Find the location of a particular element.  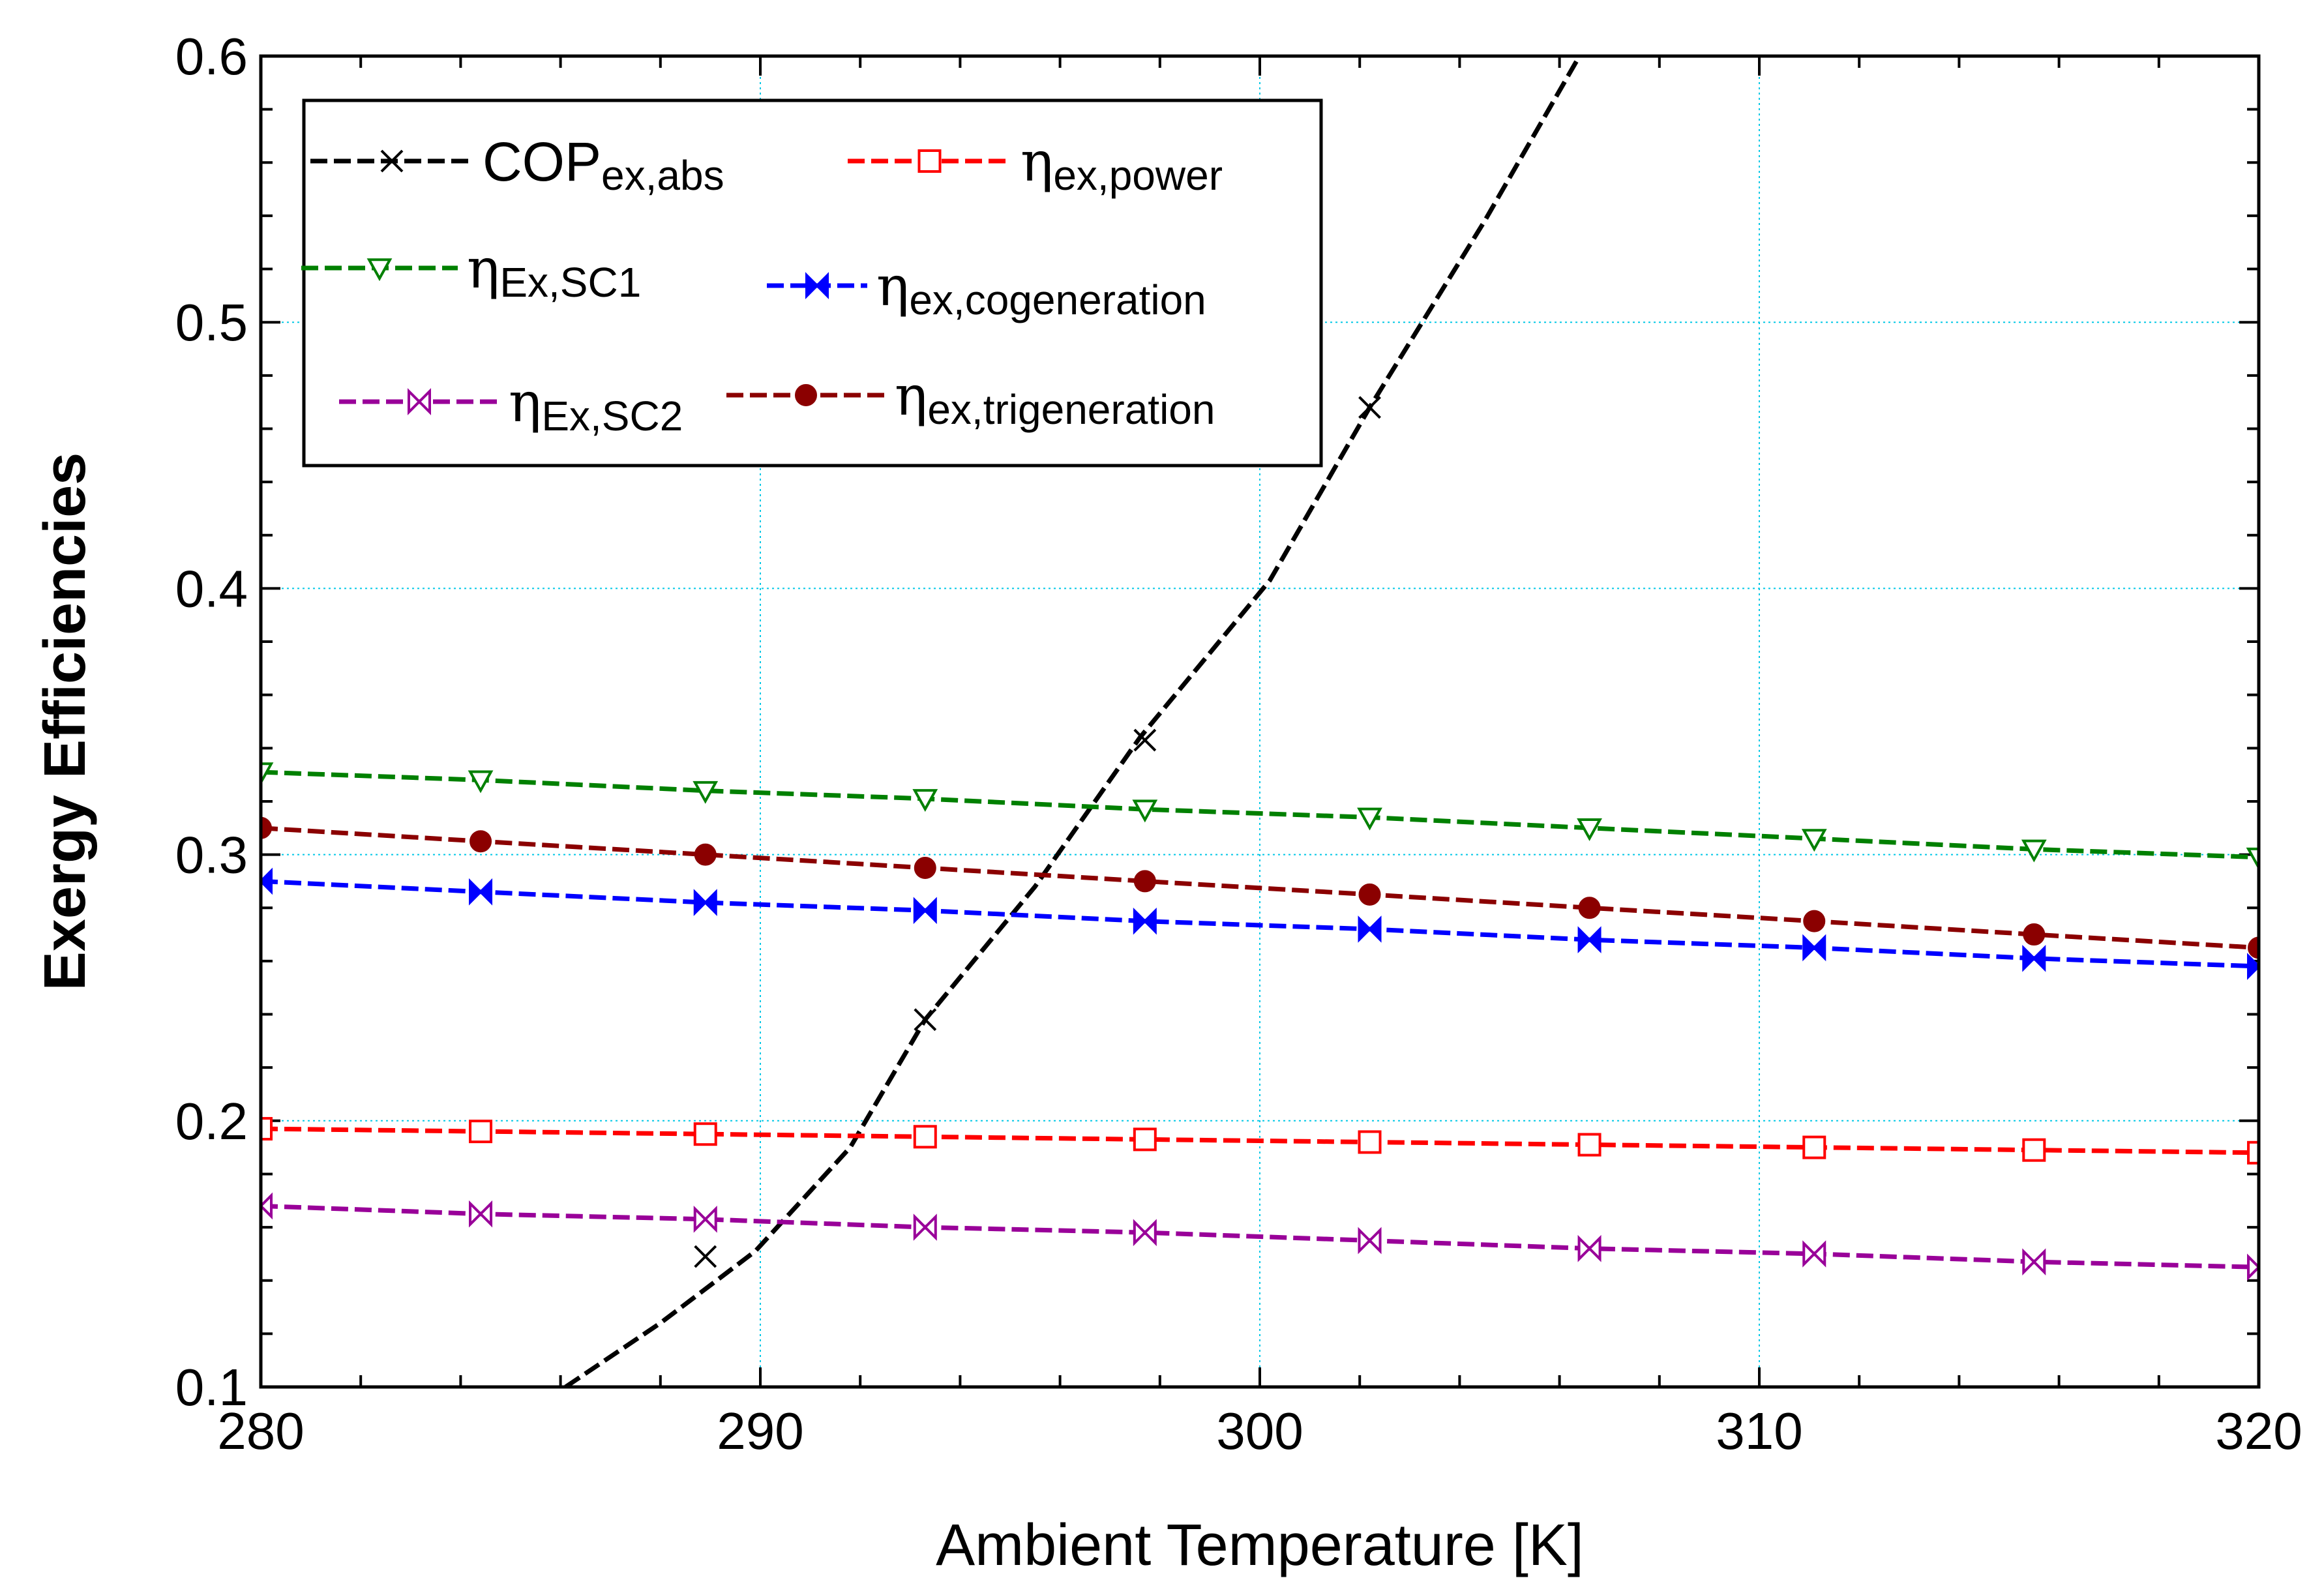

legend-item-5: ηex,trigeneration is located at coordinates (971, 399).